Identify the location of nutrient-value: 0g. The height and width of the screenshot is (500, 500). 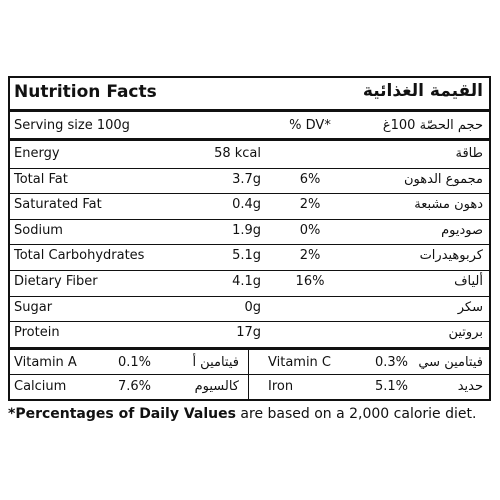
(252, 307).